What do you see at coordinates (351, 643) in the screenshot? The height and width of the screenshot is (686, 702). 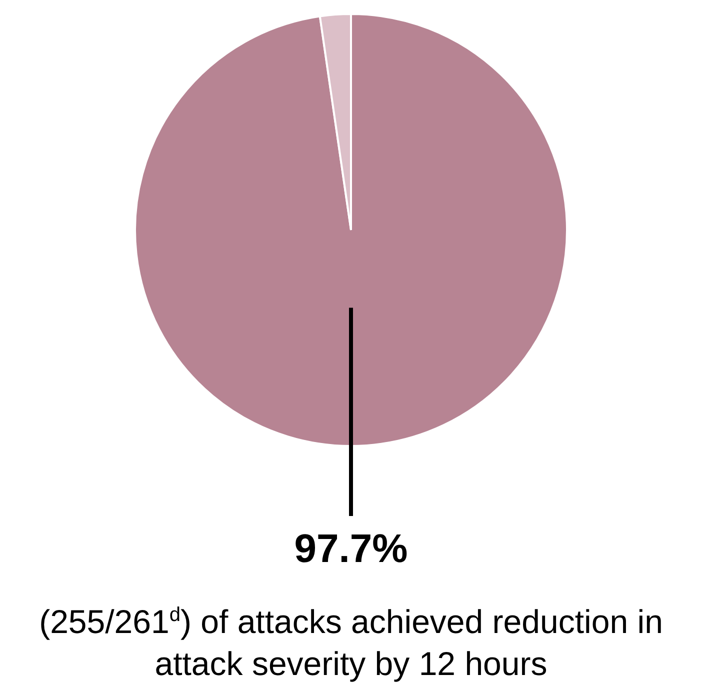 I see `text: (255/261$^{d}$) of attacks achieved reduction in attack severity by 12 hours` at bounding box center [351, 643].